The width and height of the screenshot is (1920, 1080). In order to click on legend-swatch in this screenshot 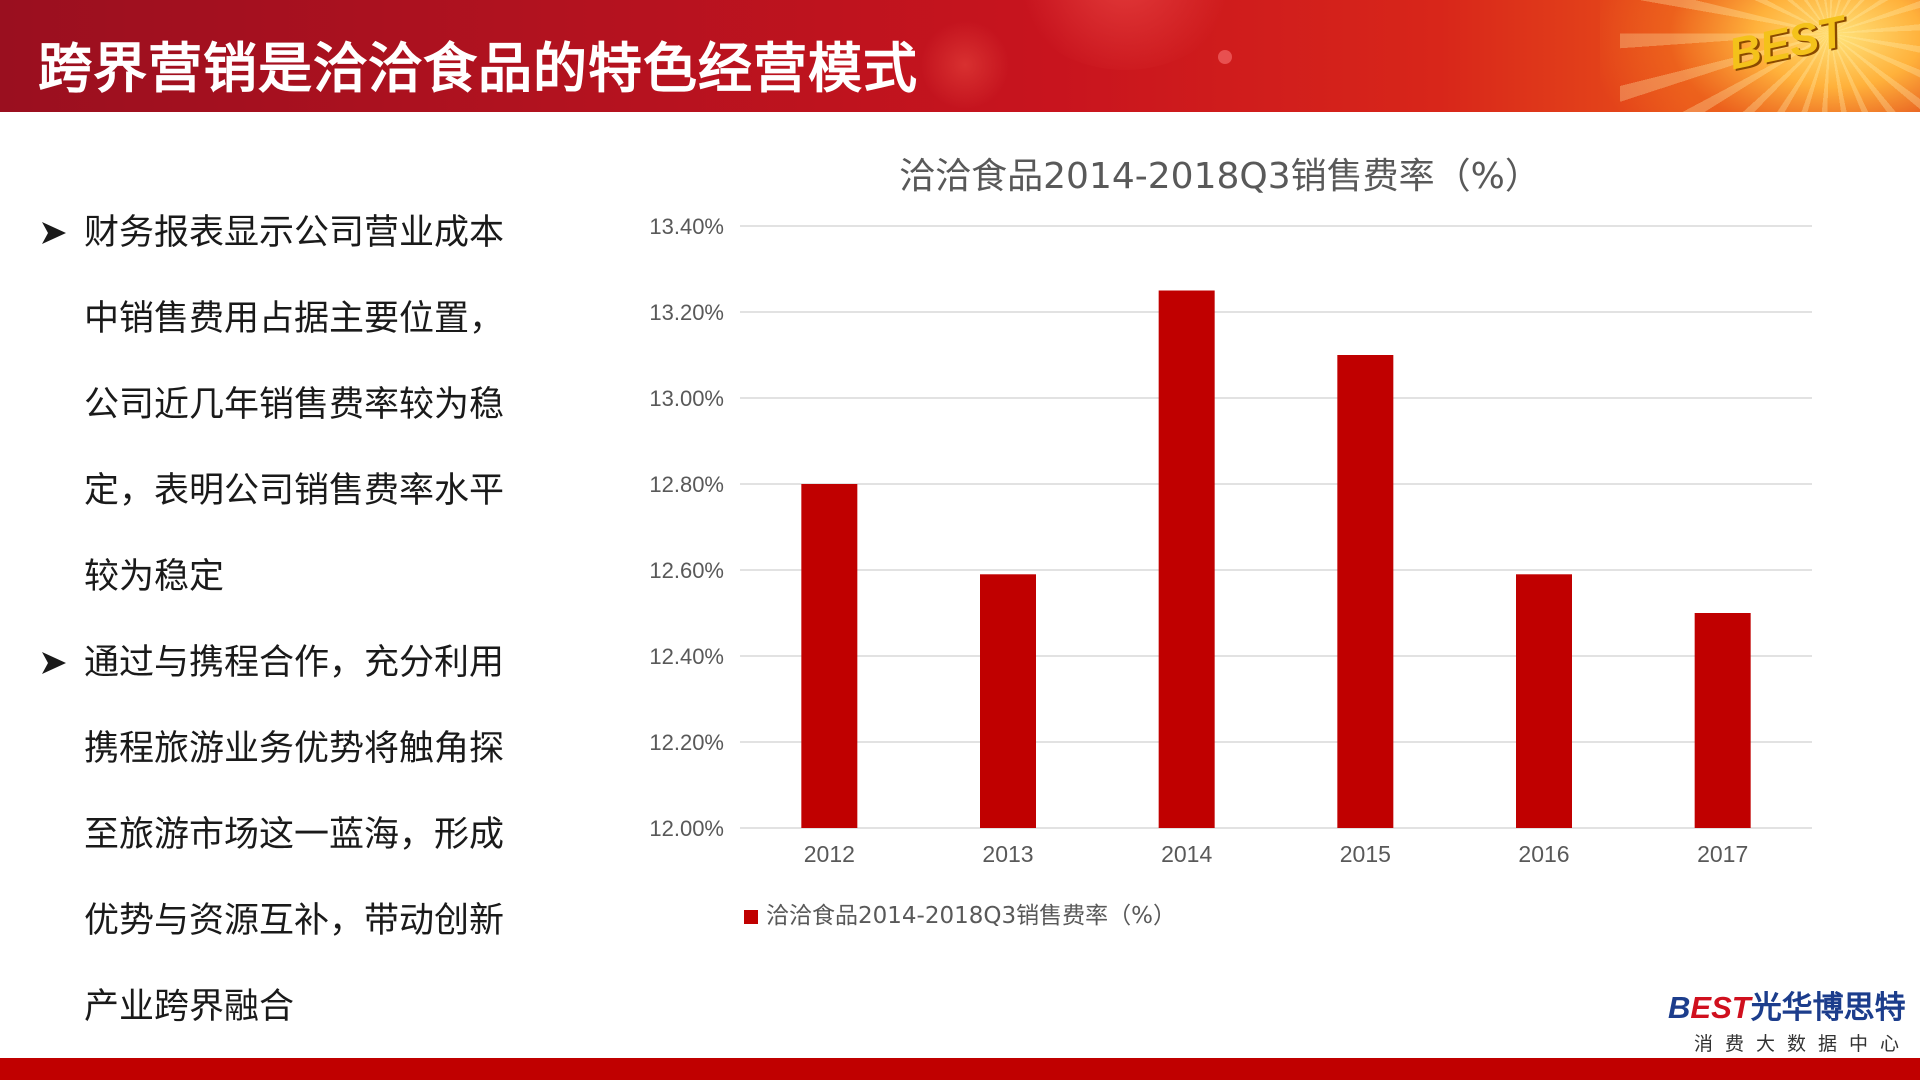, I will do `click(751, 916)`.